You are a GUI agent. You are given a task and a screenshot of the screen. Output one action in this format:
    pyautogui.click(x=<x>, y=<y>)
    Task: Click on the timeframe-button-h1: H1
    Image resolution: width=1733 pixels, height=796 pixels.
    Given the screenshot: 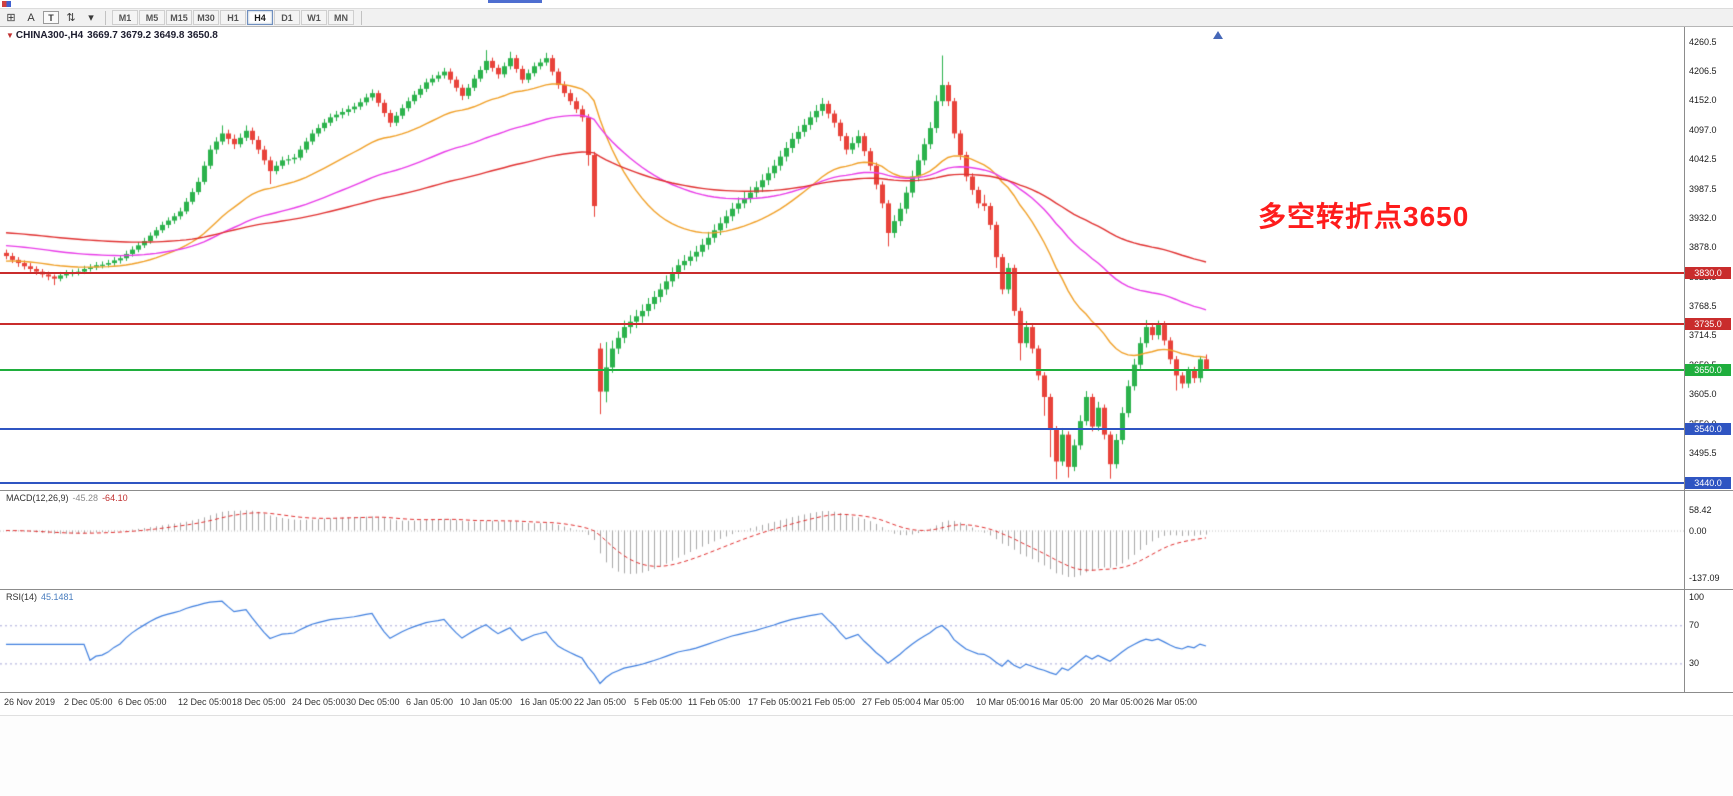 What is the action you would take?
    pyautogui.click(x=233, y=17)
    